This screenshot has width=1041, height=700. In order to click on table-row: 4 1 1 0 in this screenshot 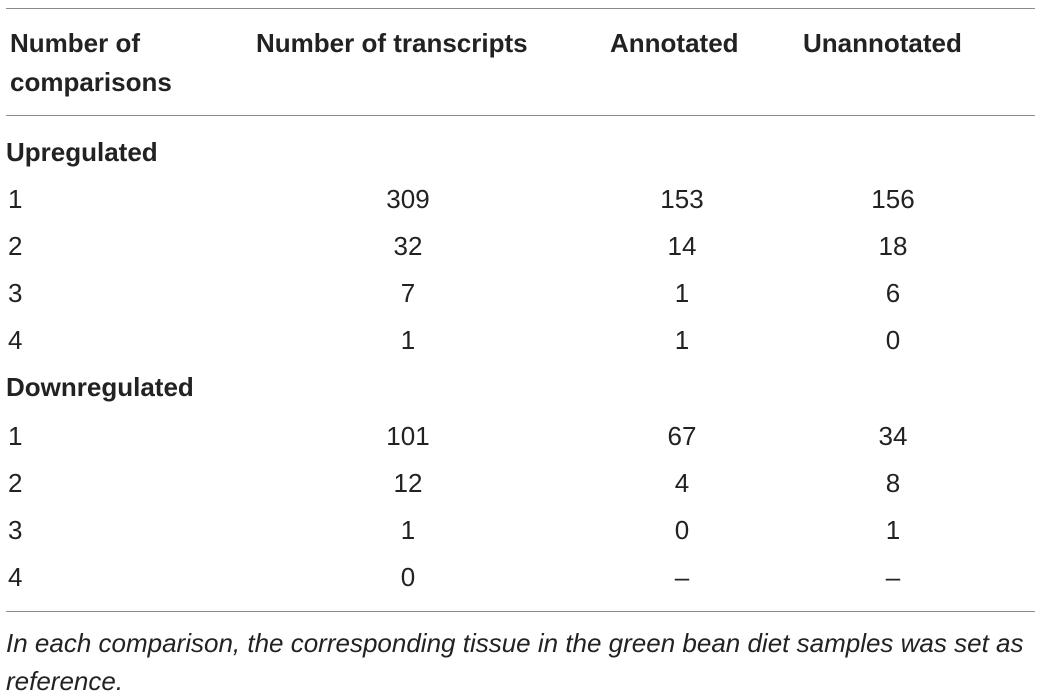, I will do `click(520, 340)`.